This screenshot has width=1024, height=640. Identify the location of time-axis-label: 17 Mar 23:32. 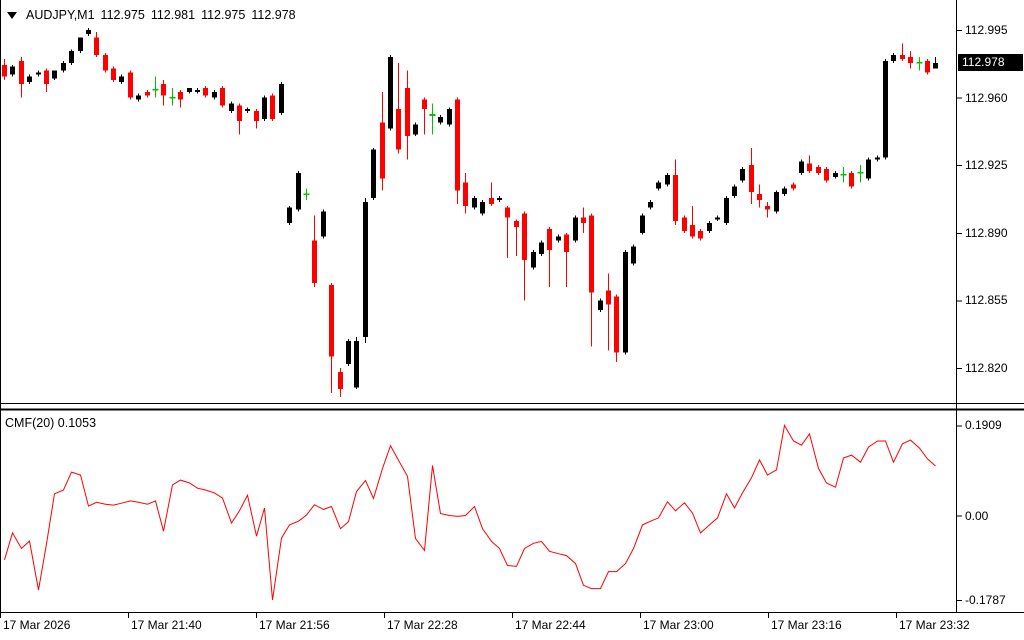
(934, 625).